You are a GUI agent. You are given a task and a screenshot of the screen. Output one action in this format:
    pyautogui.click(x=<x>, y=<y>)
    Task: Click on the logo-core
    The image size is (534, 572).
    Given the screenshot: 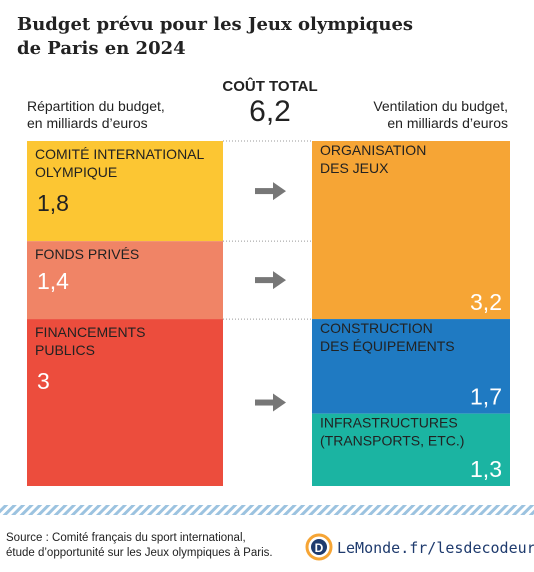 What is the action you would take?
    pyautogui.click(x=319, y=547)
    